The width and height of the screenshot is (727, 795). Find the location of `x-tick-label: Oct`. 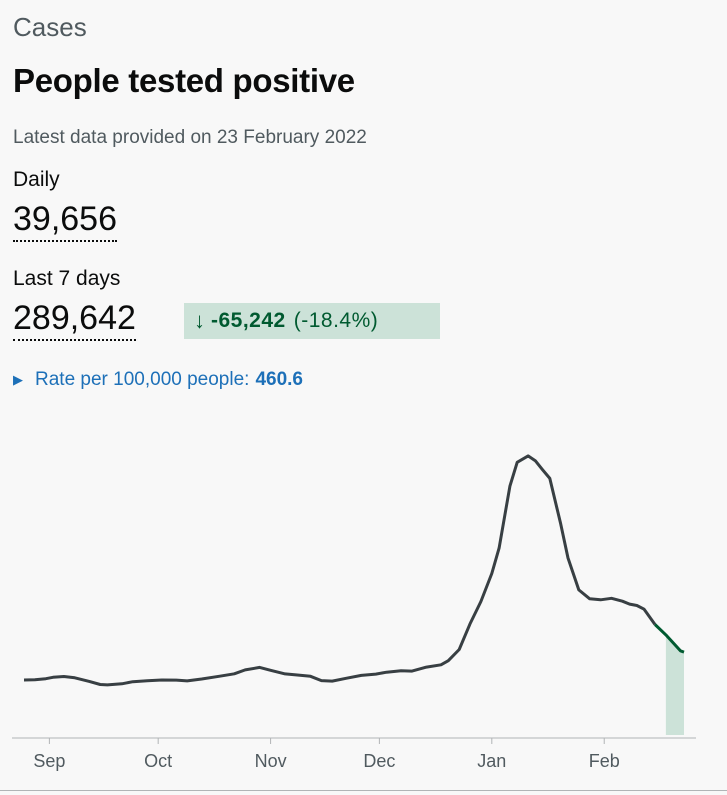

x-tick-label: Oct is located at coordinates (158, 761).